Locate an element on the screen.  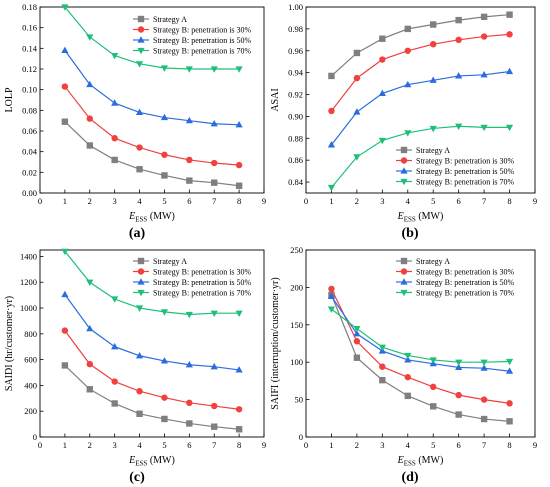
y-tick-label: 0.90 is located at coordinates (295, 116).